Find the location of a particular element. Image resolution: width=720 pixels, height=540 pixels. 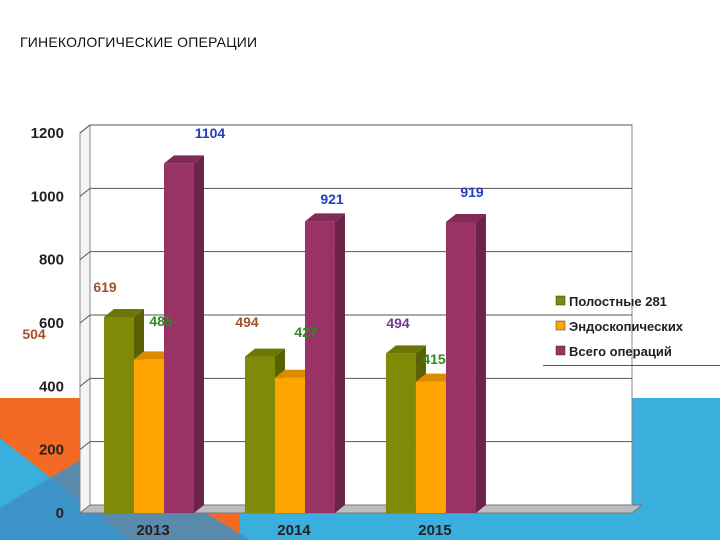

data-label: 485 is located at coordinates (161, 321).